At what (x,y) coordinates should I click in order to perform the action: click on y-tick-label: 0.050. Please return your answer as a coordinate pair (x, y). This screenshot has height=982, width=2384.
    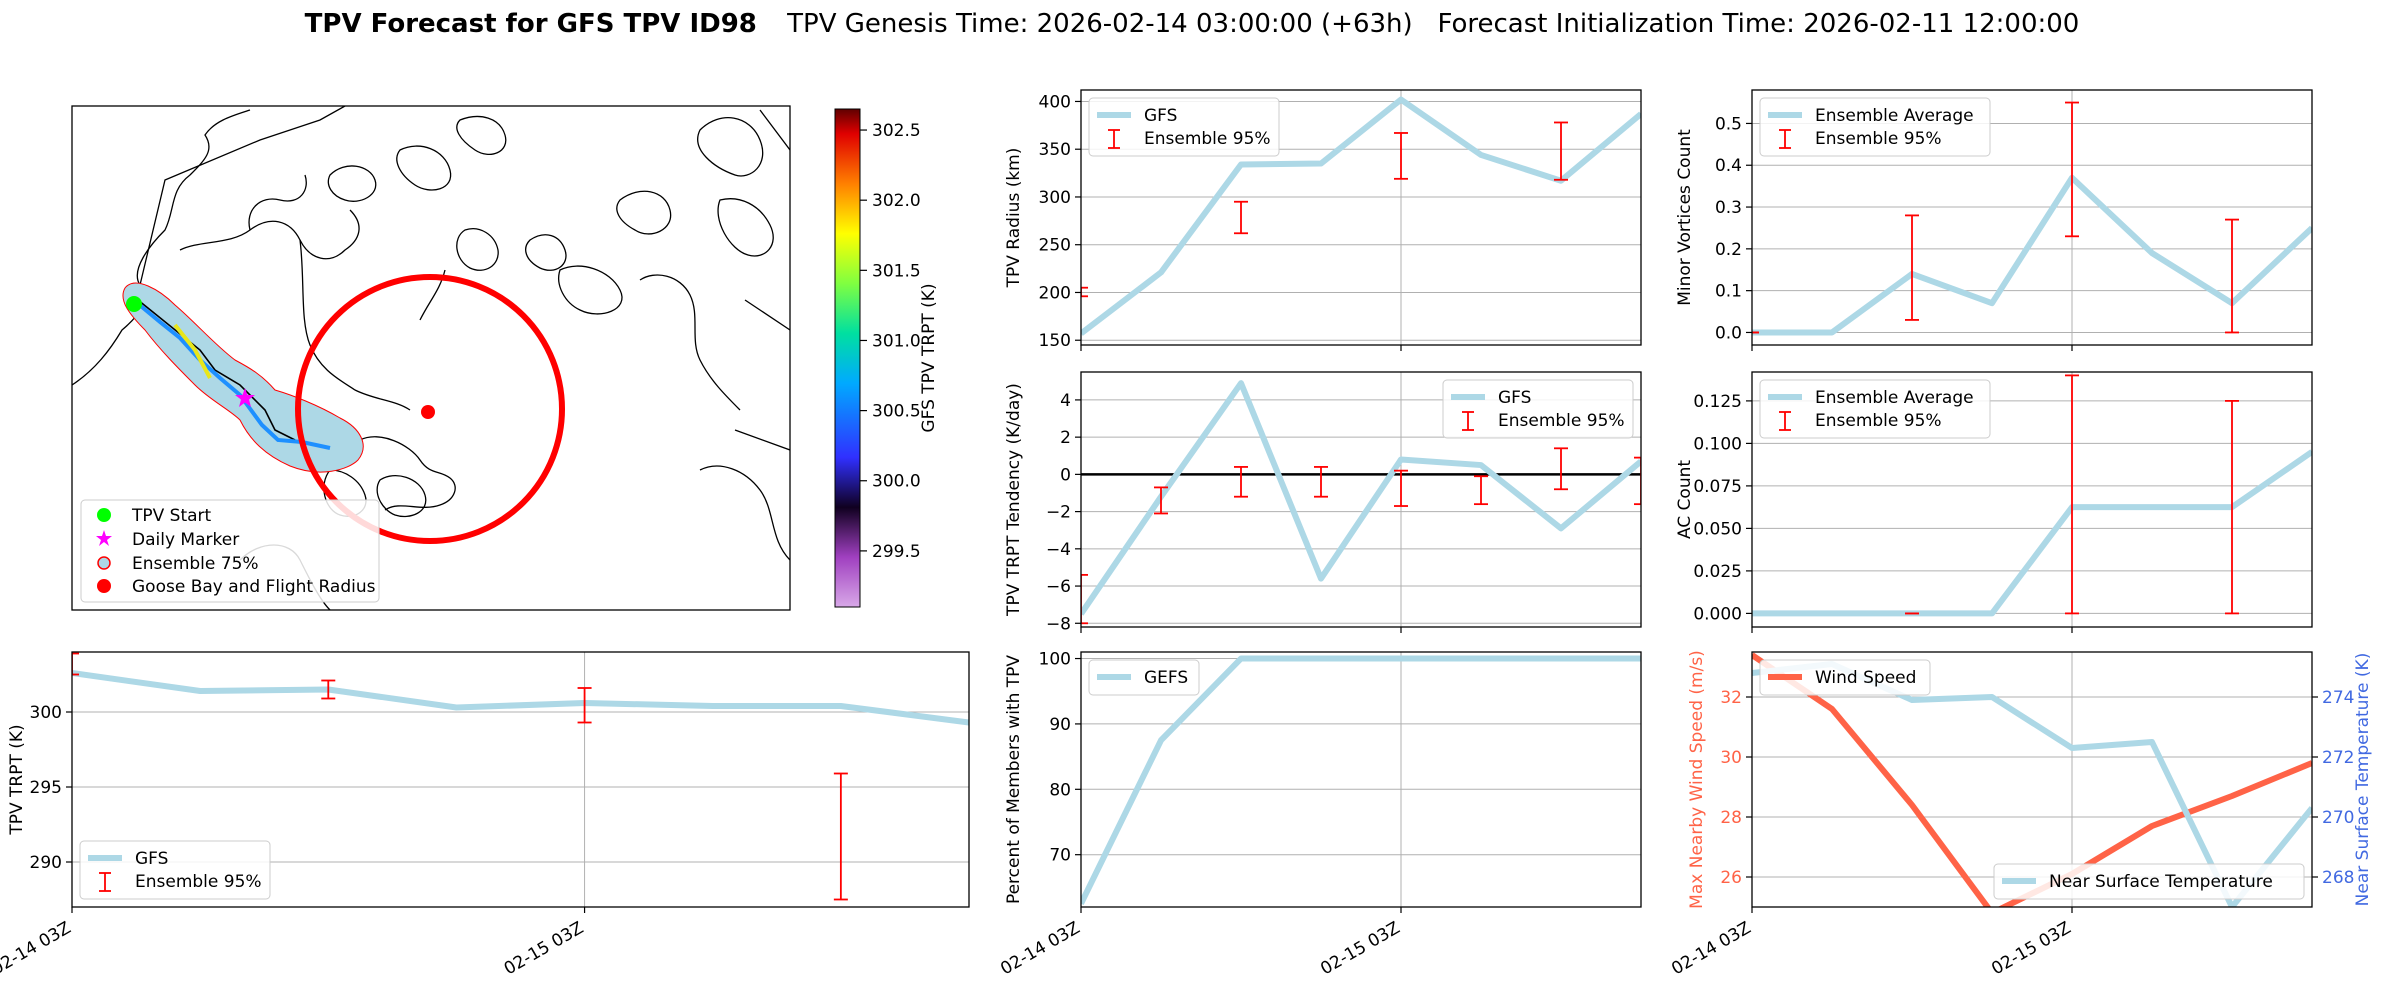
    Looking at the image, I should click on (1717, 529).